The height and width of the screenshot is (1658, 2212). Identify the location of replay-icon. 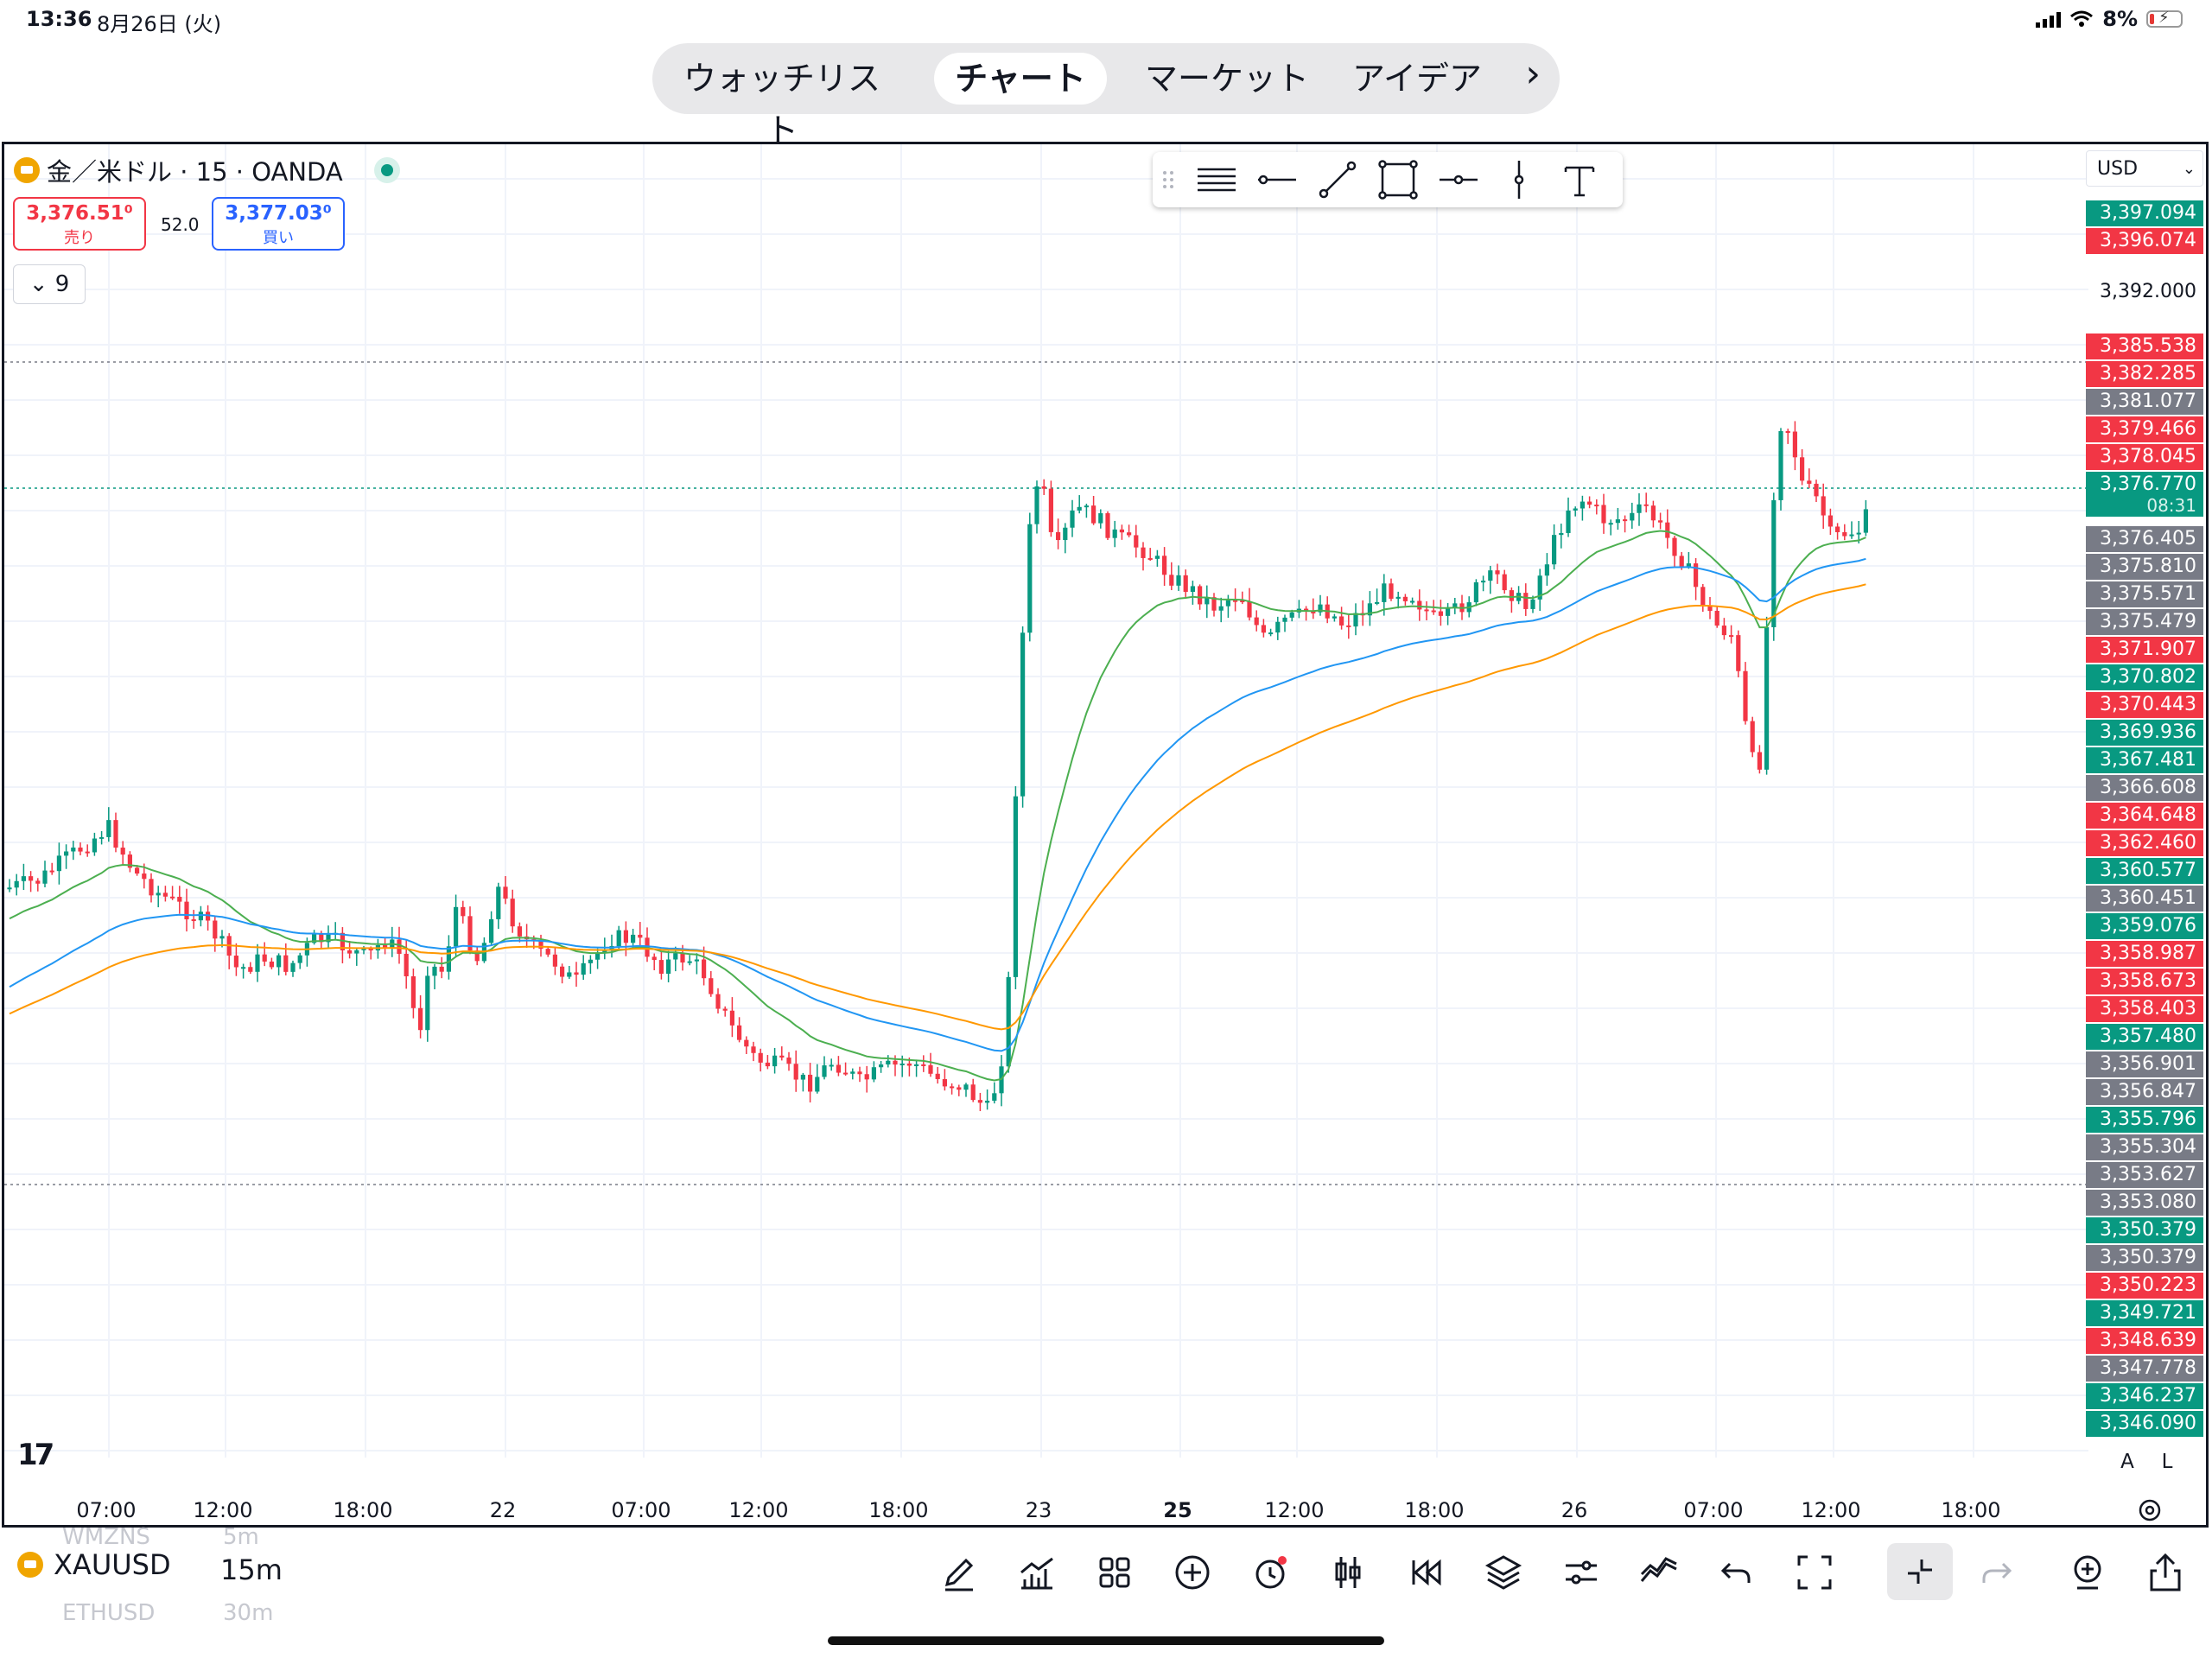
(1425, 1572).